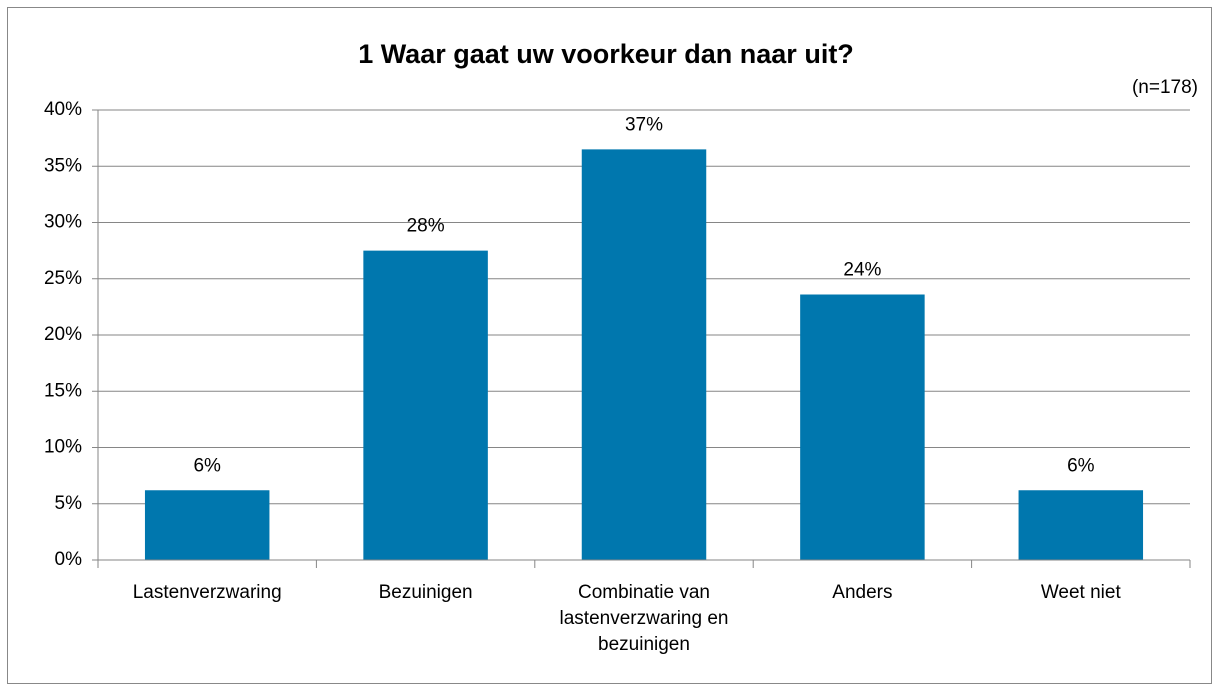 The height and width of the screenshot is (684, 1214). I want to click on data-label: 37%, so click(644, 124).